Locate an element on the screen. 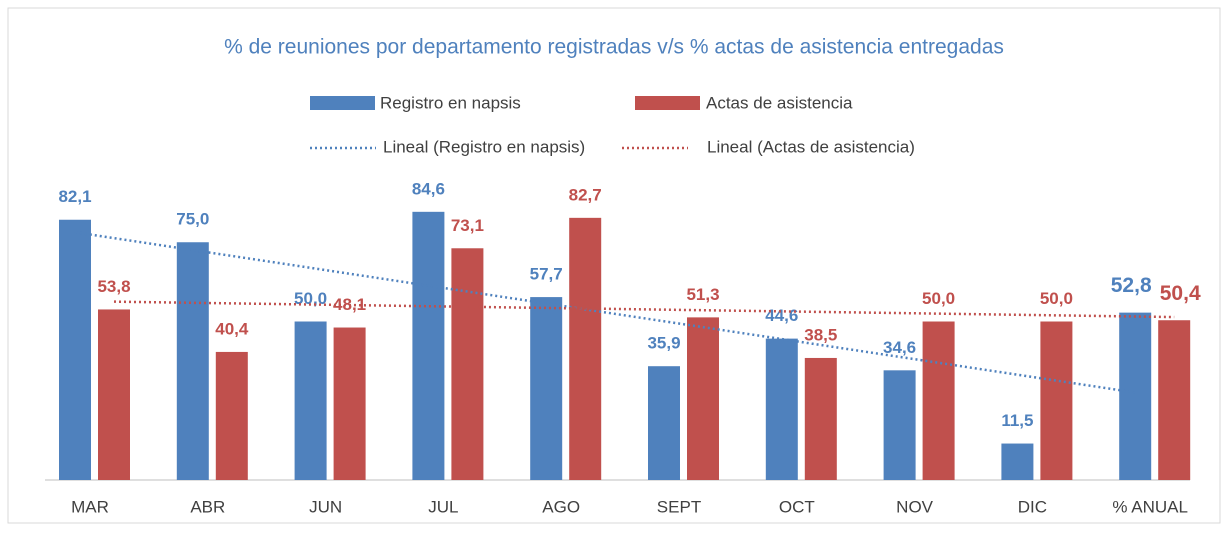  legend-label: Lineal (Actas de asistencia) is located at coordinates (811, 146).